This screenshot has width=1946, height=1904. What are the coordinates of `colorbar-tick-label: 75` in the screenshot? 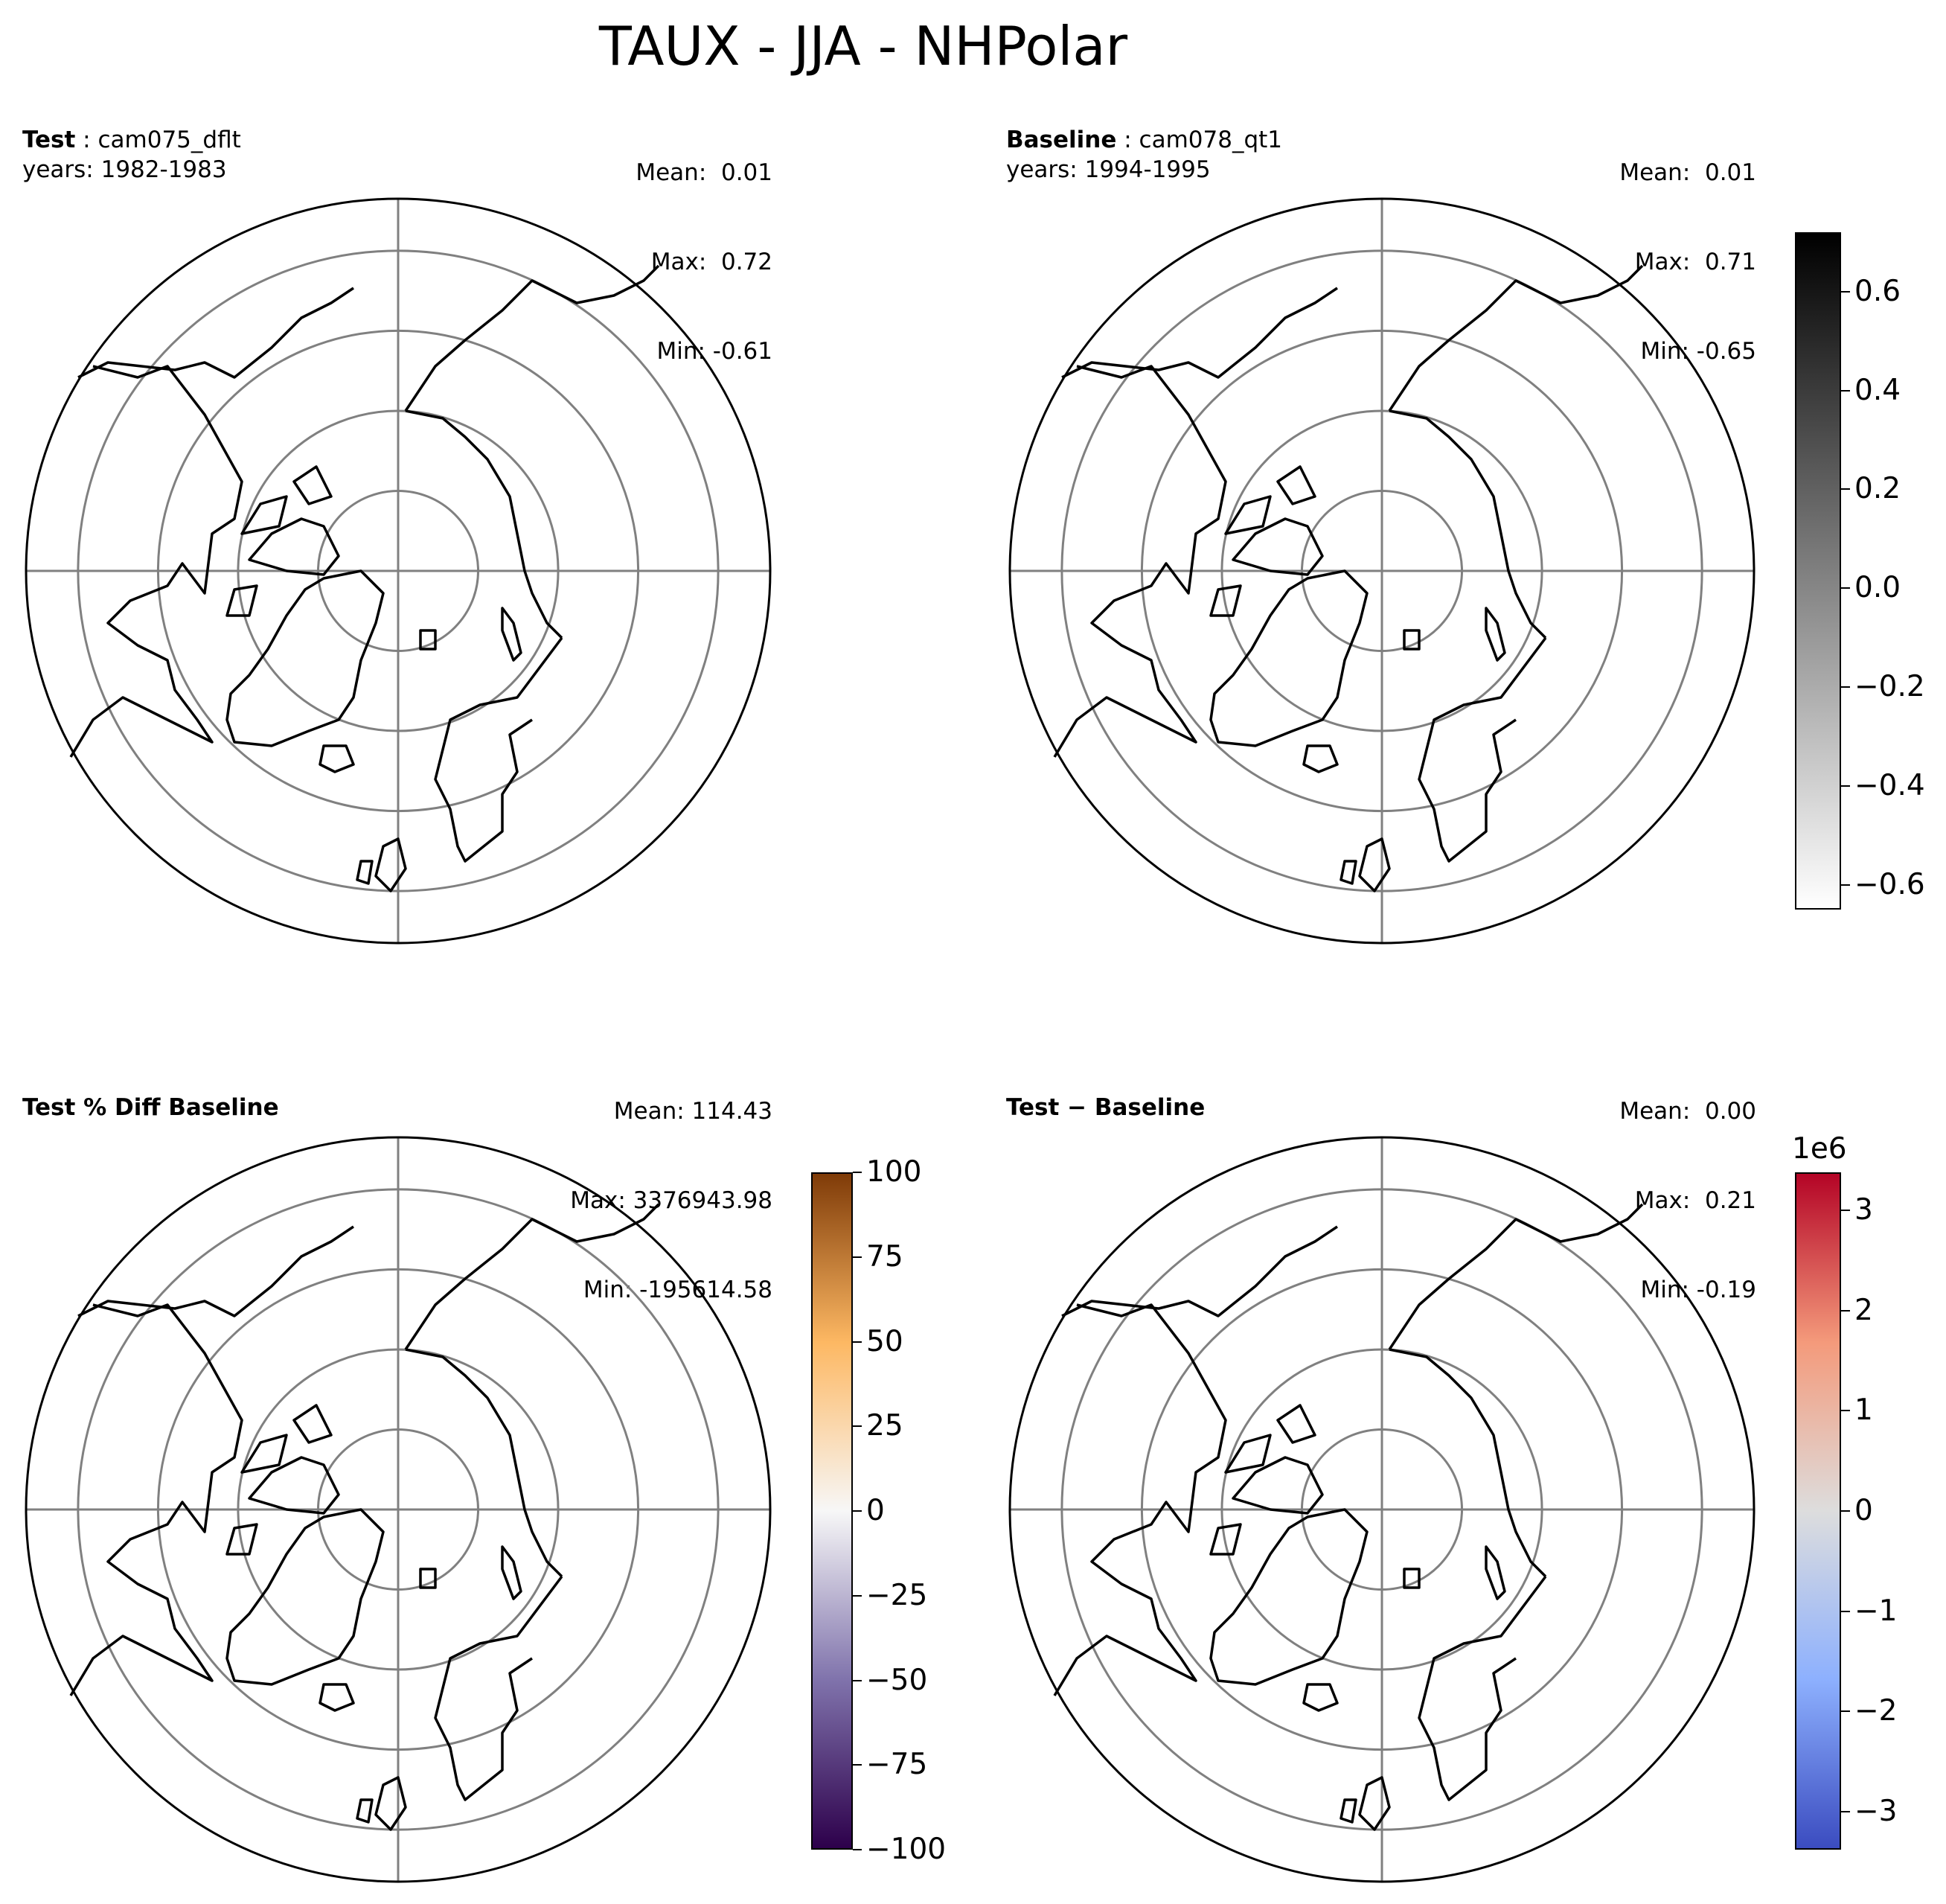 It's located at (884, 1256).